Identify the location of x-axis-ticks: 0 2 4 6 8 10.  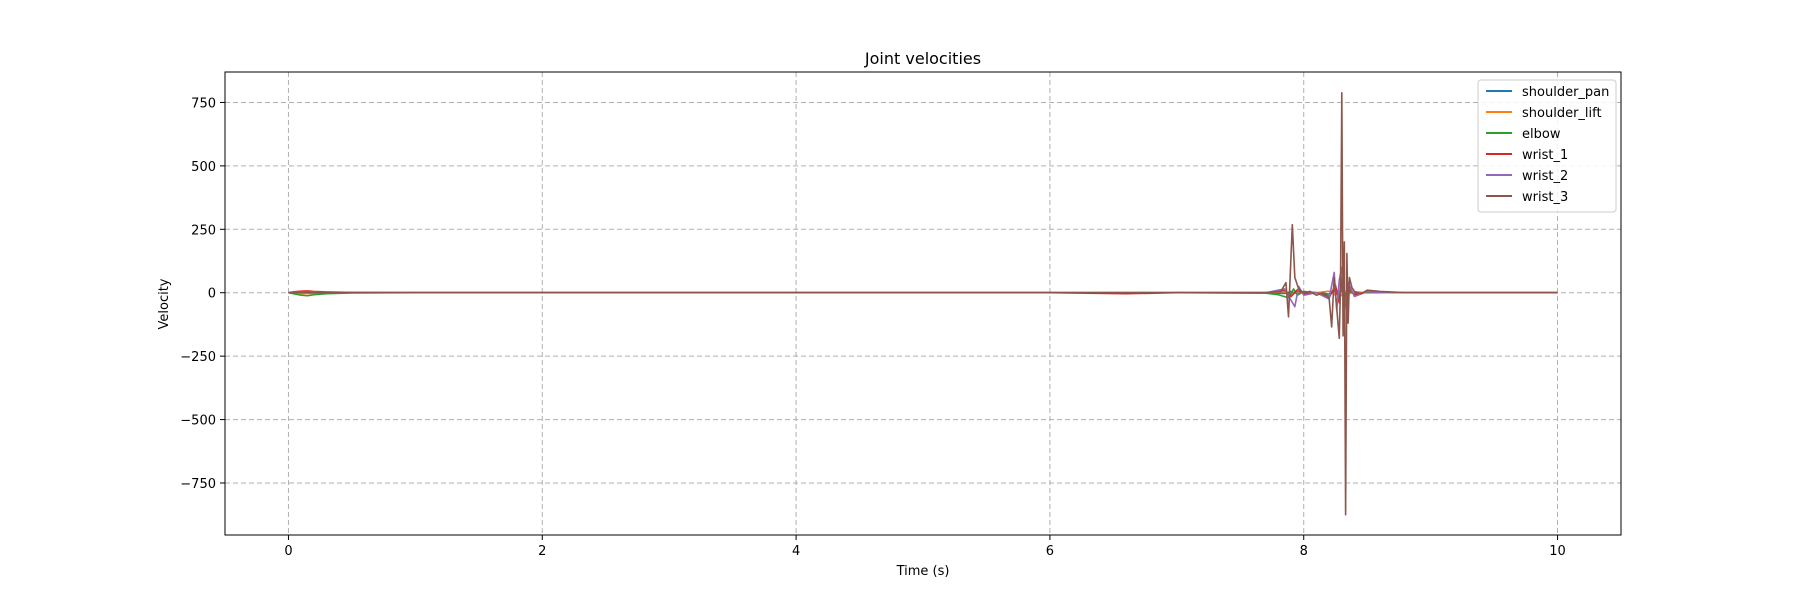
(925, 547).